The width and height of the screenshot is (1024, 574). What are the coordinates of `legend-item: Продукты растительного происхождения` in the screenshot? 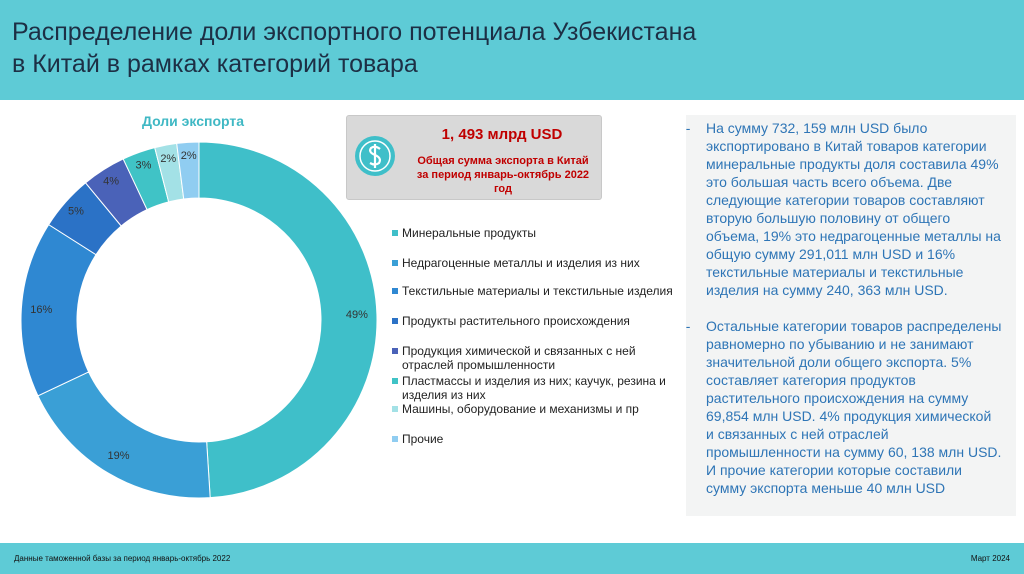 It's located at (538, 321).